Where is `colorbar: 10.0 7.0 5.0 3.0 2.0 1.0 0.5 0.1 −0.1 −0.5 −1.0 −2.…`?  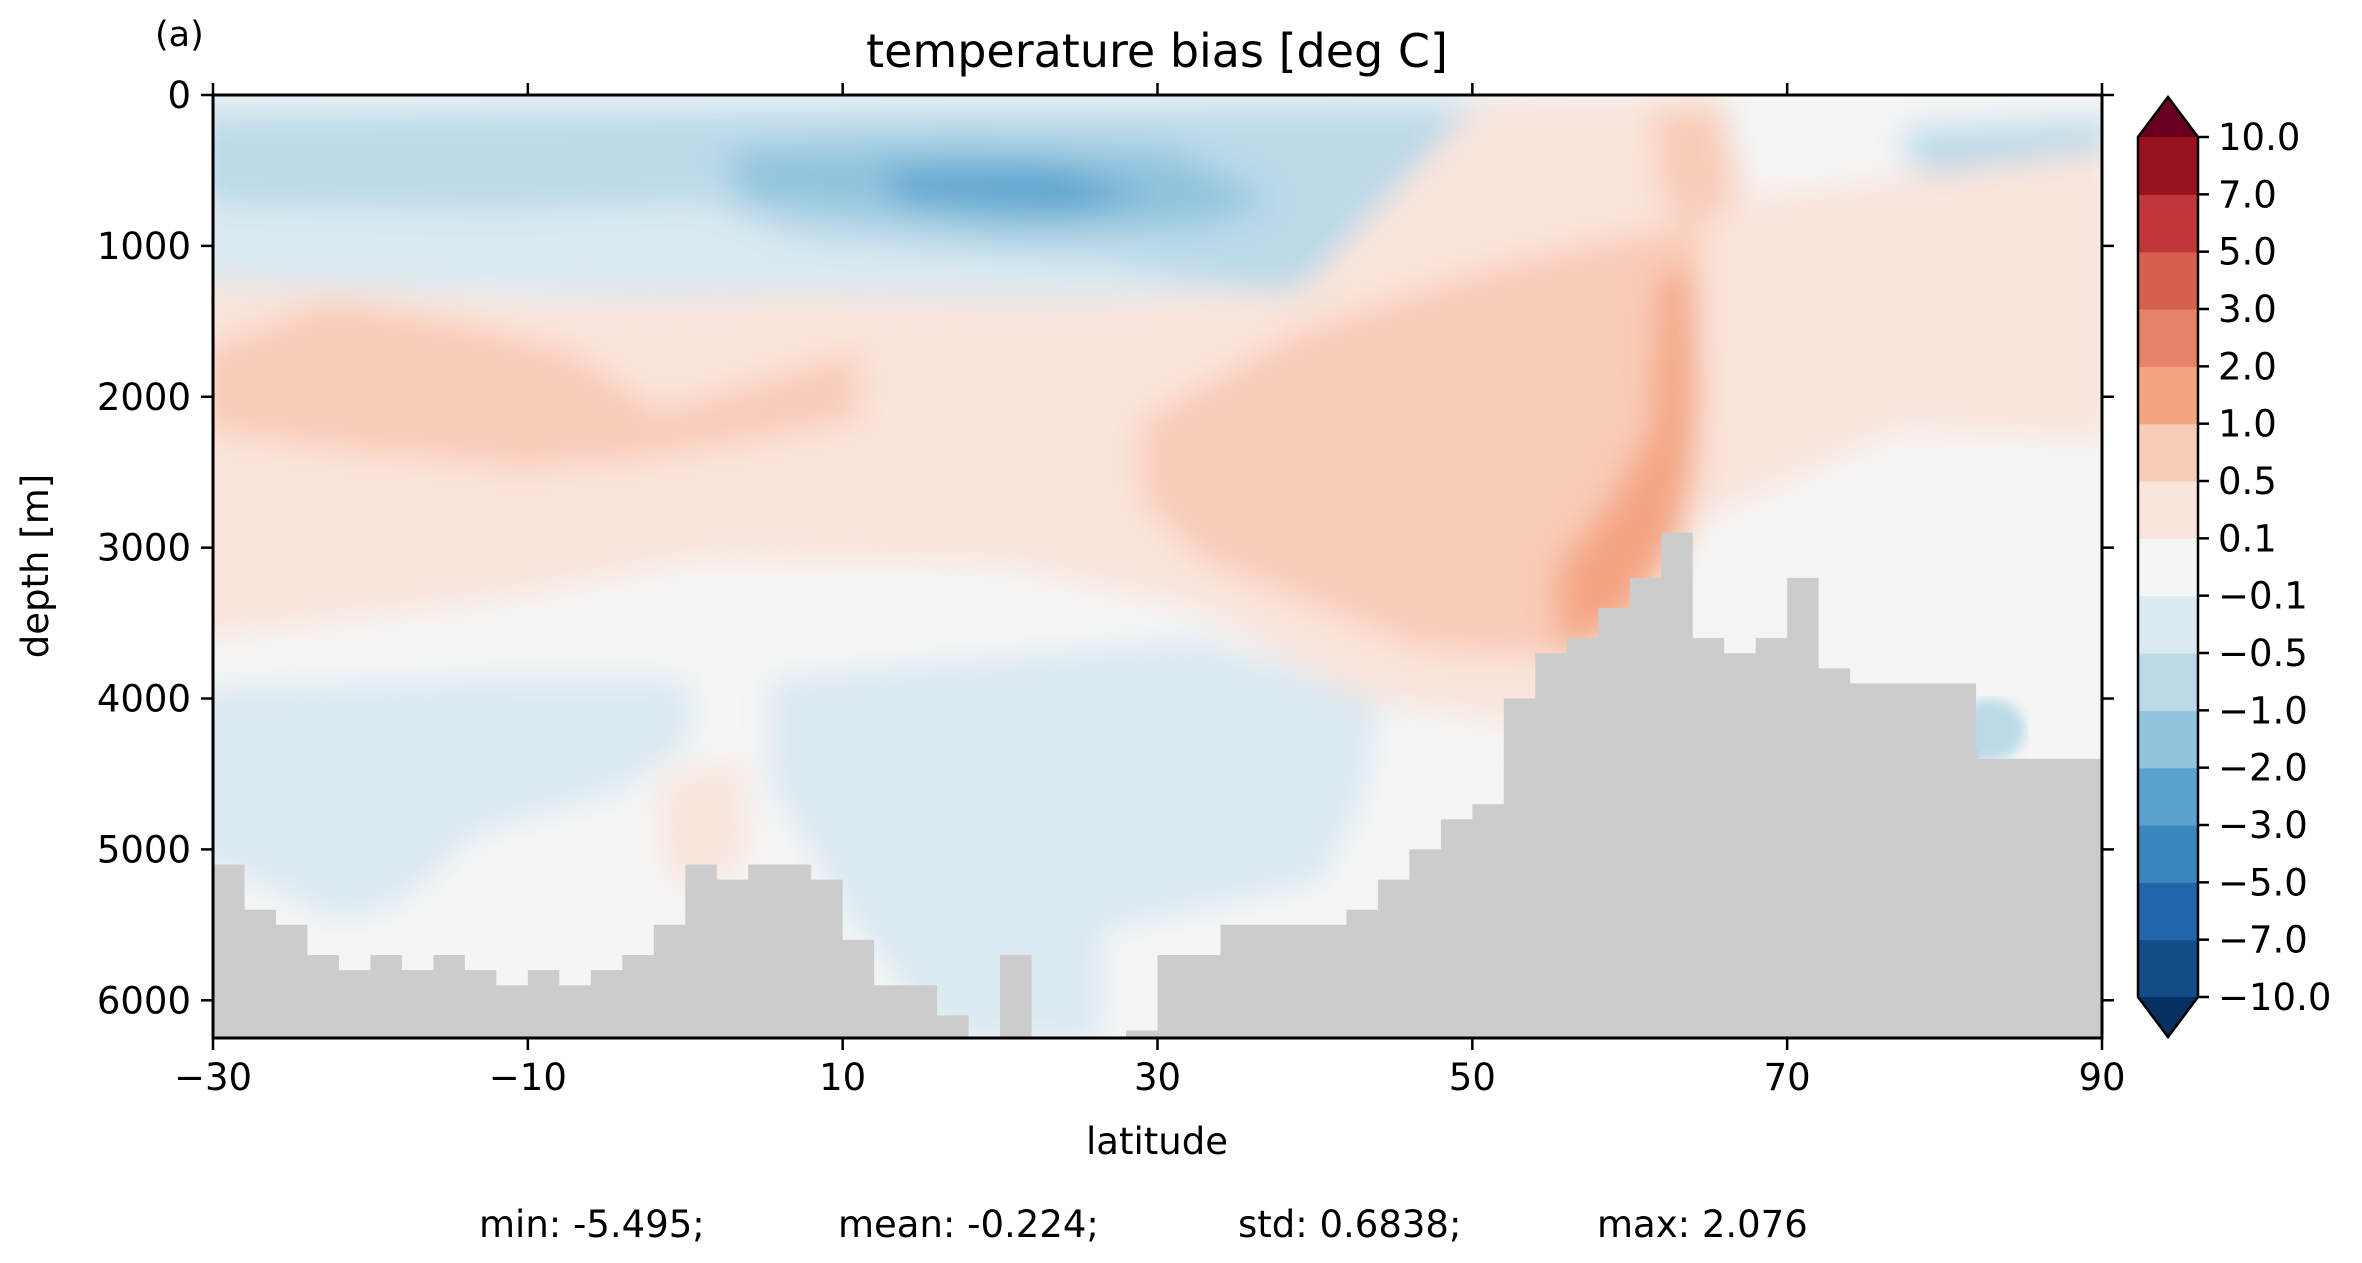 colorbar: 10.0 7.0 5.0 3.0 2.0 1.0 0.5 0.1 −0.1 −0.5 −1.0 −2.… is located at coordinates (2233, 567).